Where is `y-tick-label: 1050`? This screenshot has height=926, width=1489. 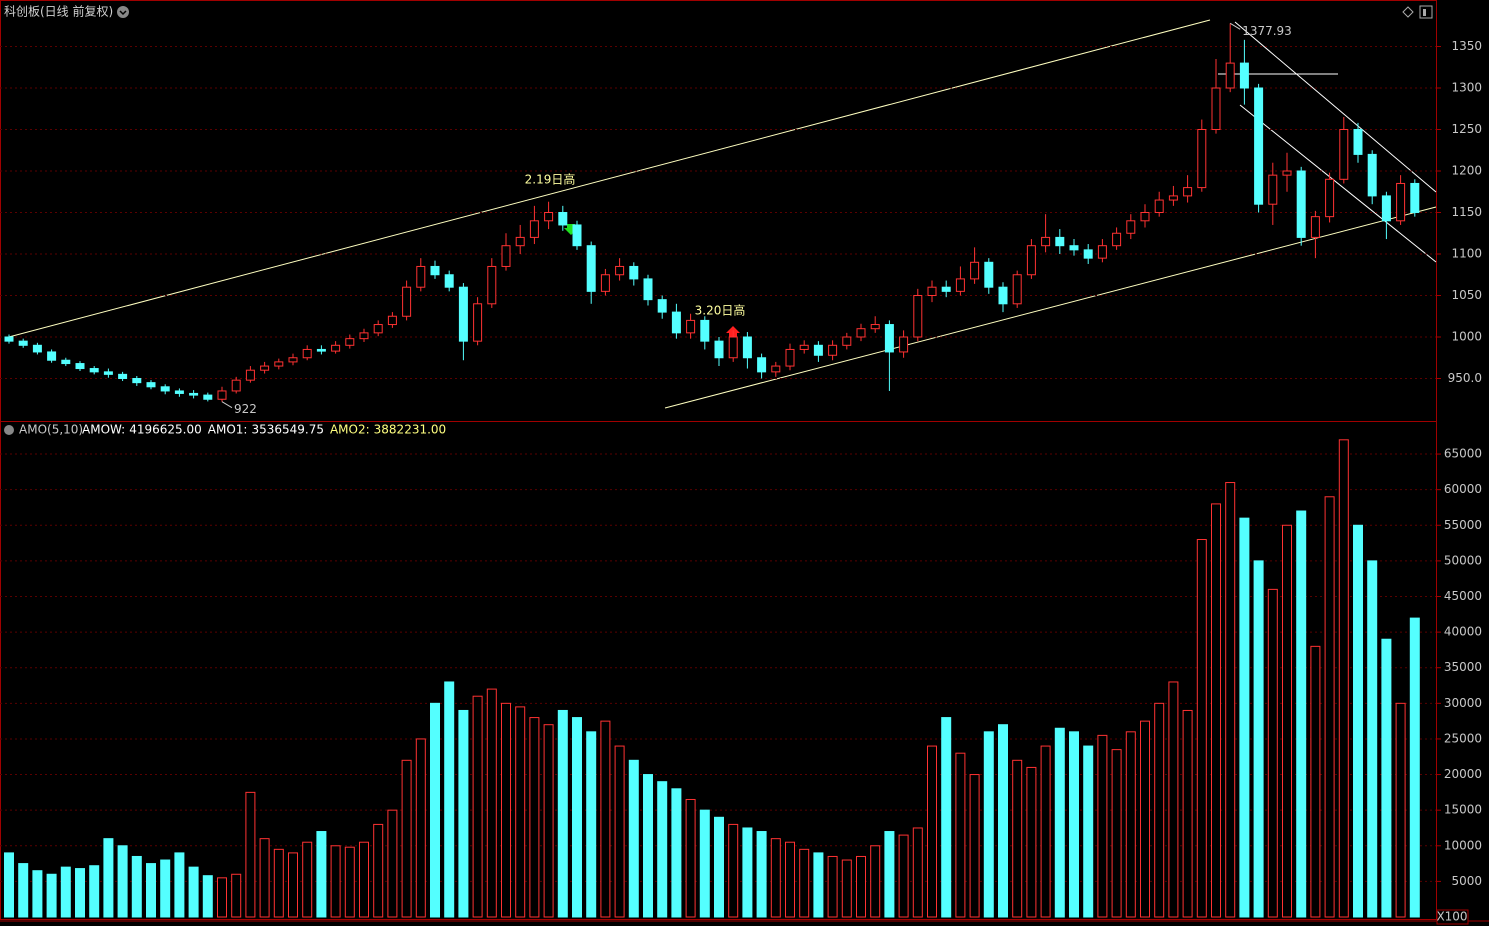 y-tick-label: 1050 is located at coordinates (1466, 295).